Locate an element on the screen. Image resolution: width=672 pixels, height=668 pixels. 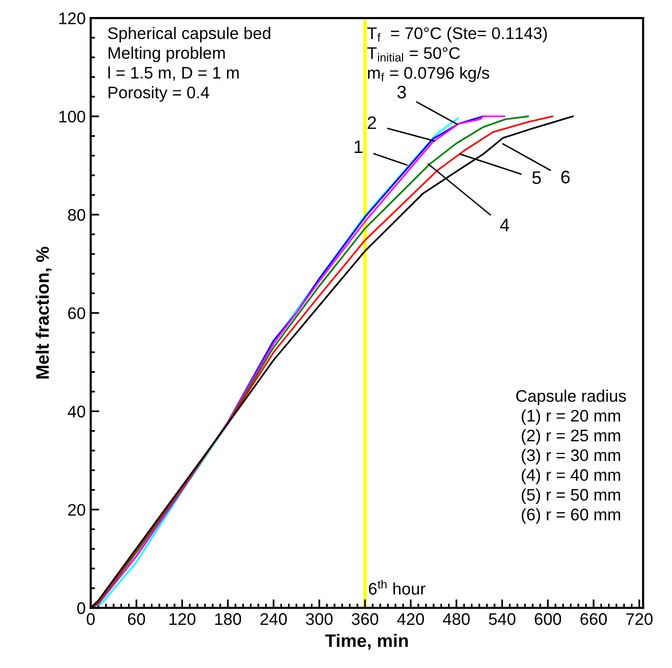
x-tick-label: 360 is located at coordinates (365, 619).